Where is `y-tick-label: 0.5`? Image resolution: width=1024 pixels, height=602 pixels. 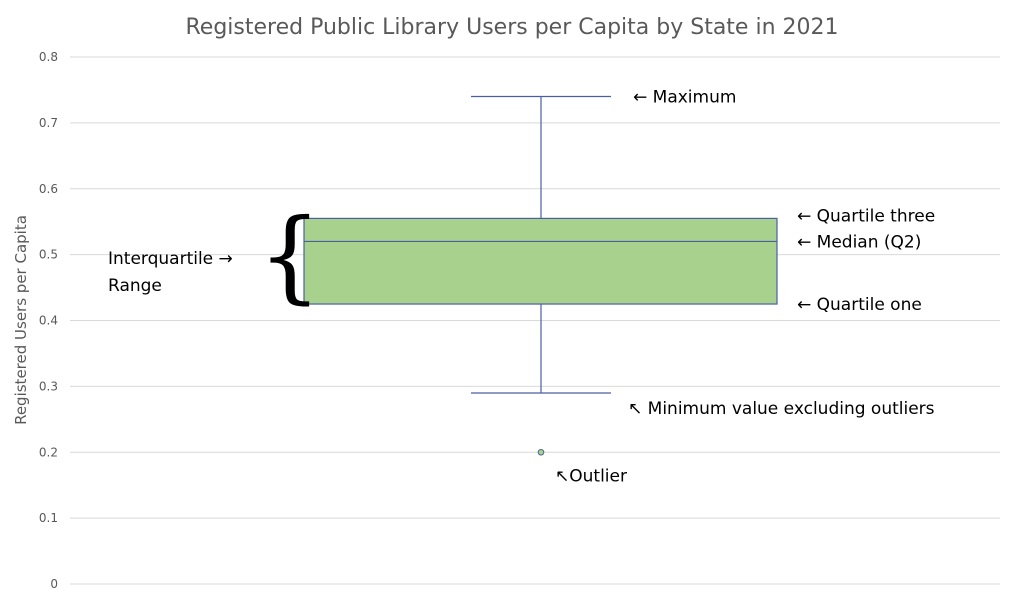 y-tick-label: 0.5 is located at coordinates (48, 255).